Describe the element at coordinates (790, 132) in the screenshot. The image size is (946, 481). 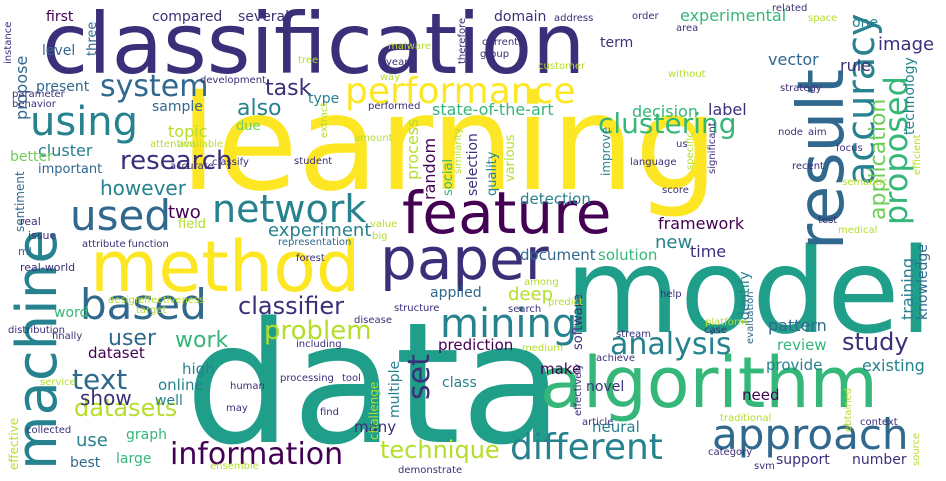
I see `word-node: node` at that location.